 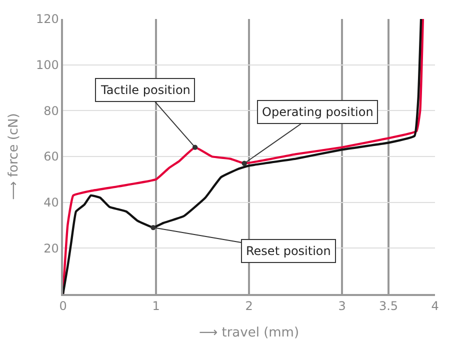 What do you see at coordinates (388, 306) in the screenshot?
I see `x-tick-label: 3.5` at bounding box center [388, 306].